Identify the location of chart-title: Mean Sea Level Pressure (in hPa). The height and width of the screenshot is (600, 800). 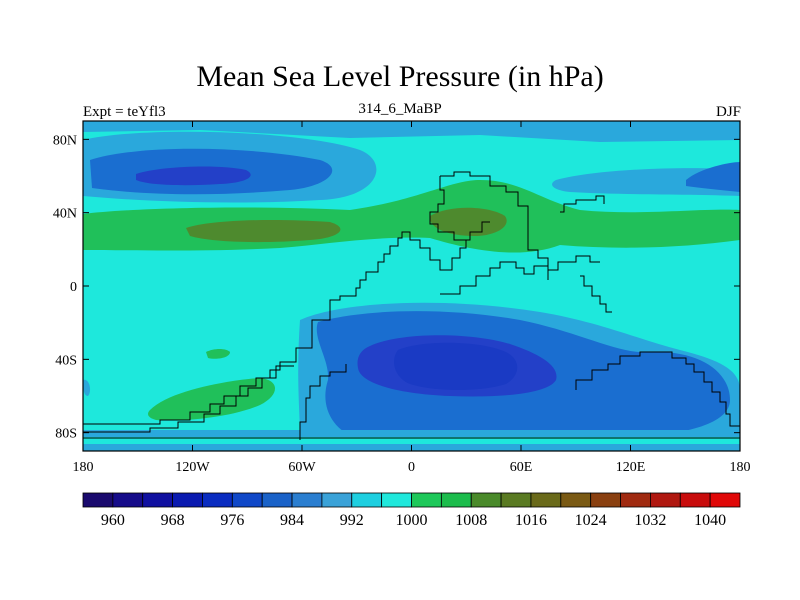
(400, 76).